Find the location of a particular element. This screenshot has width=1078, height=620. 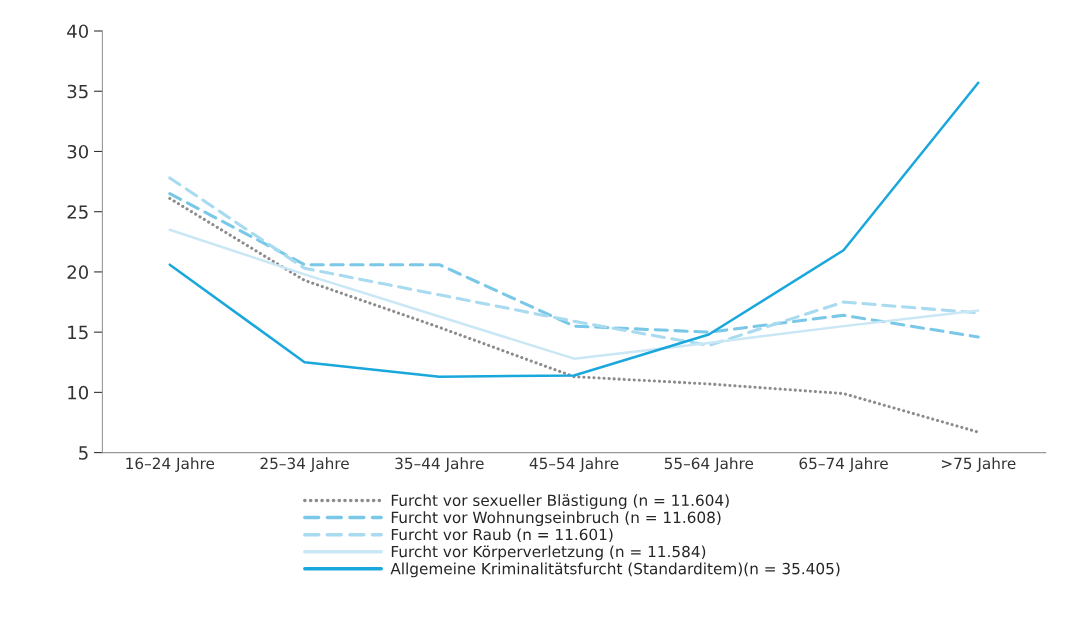

y-tick-label: 10 is located at coordinates (78, 392).